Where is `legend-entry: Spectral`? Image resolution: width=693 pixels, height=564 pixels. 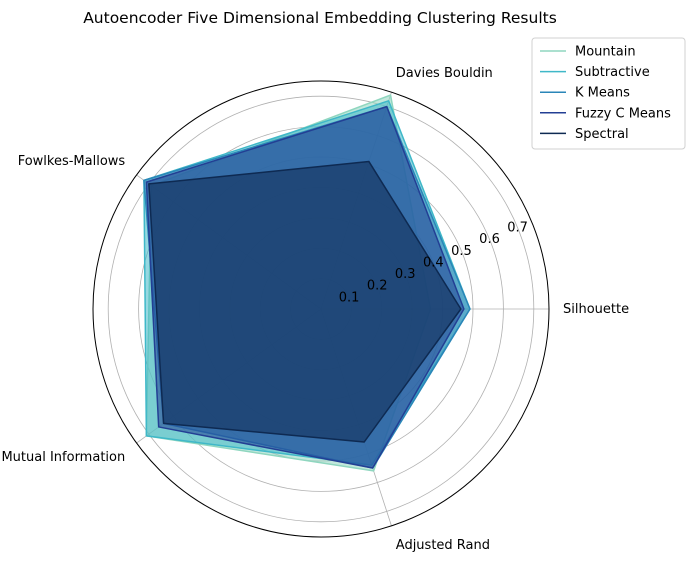
legend-entry: Spectral is located at coordinates (602, 134).